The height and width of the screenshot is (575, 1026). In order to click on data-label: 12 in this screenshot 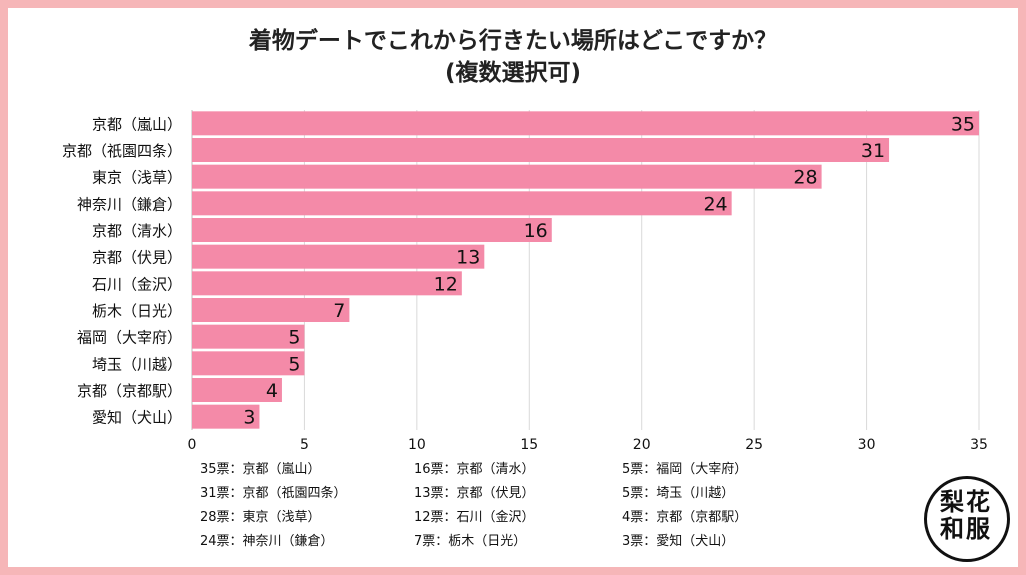, I will do `click(446, 284)`.